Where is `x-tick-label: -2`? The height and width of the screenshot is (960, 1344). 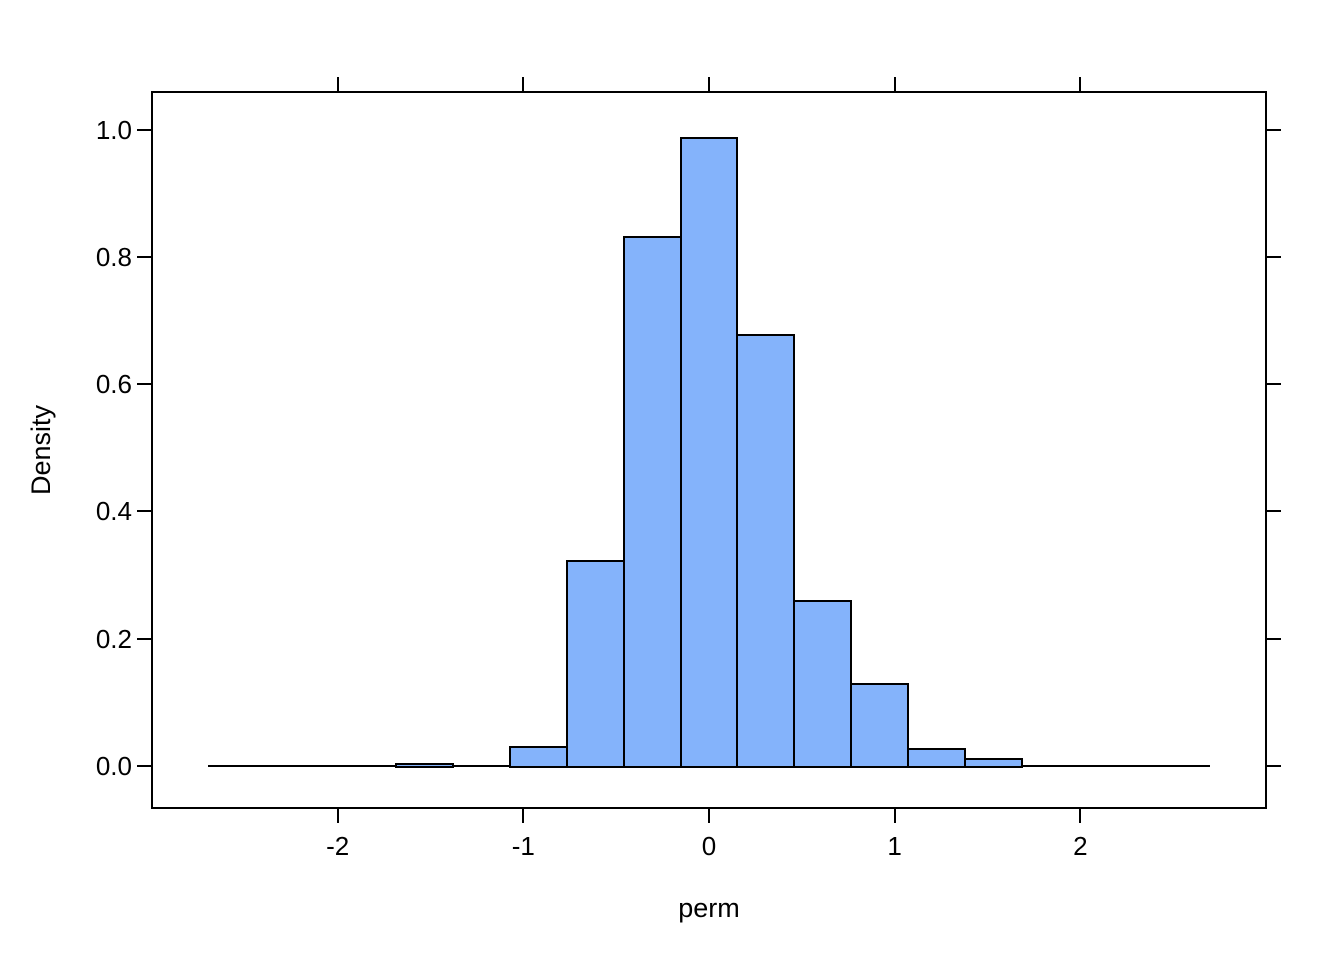
x-tick-label: -2 is located at coordinates (338, 846).